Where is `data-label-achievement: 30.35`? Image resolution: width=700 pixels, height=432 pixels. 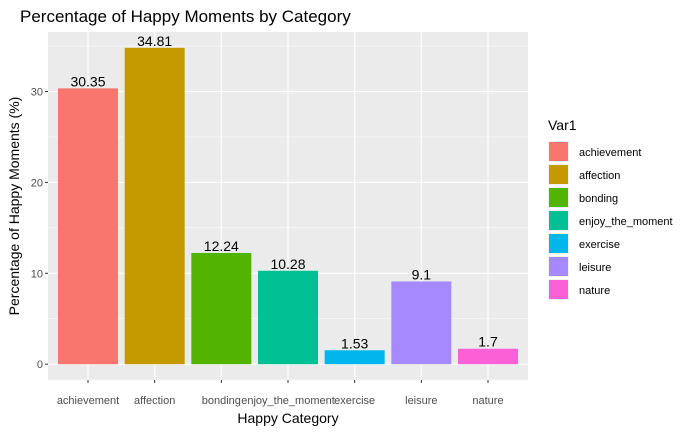 data-label-achievement: 30.35 is located at coordinates (87, 81).